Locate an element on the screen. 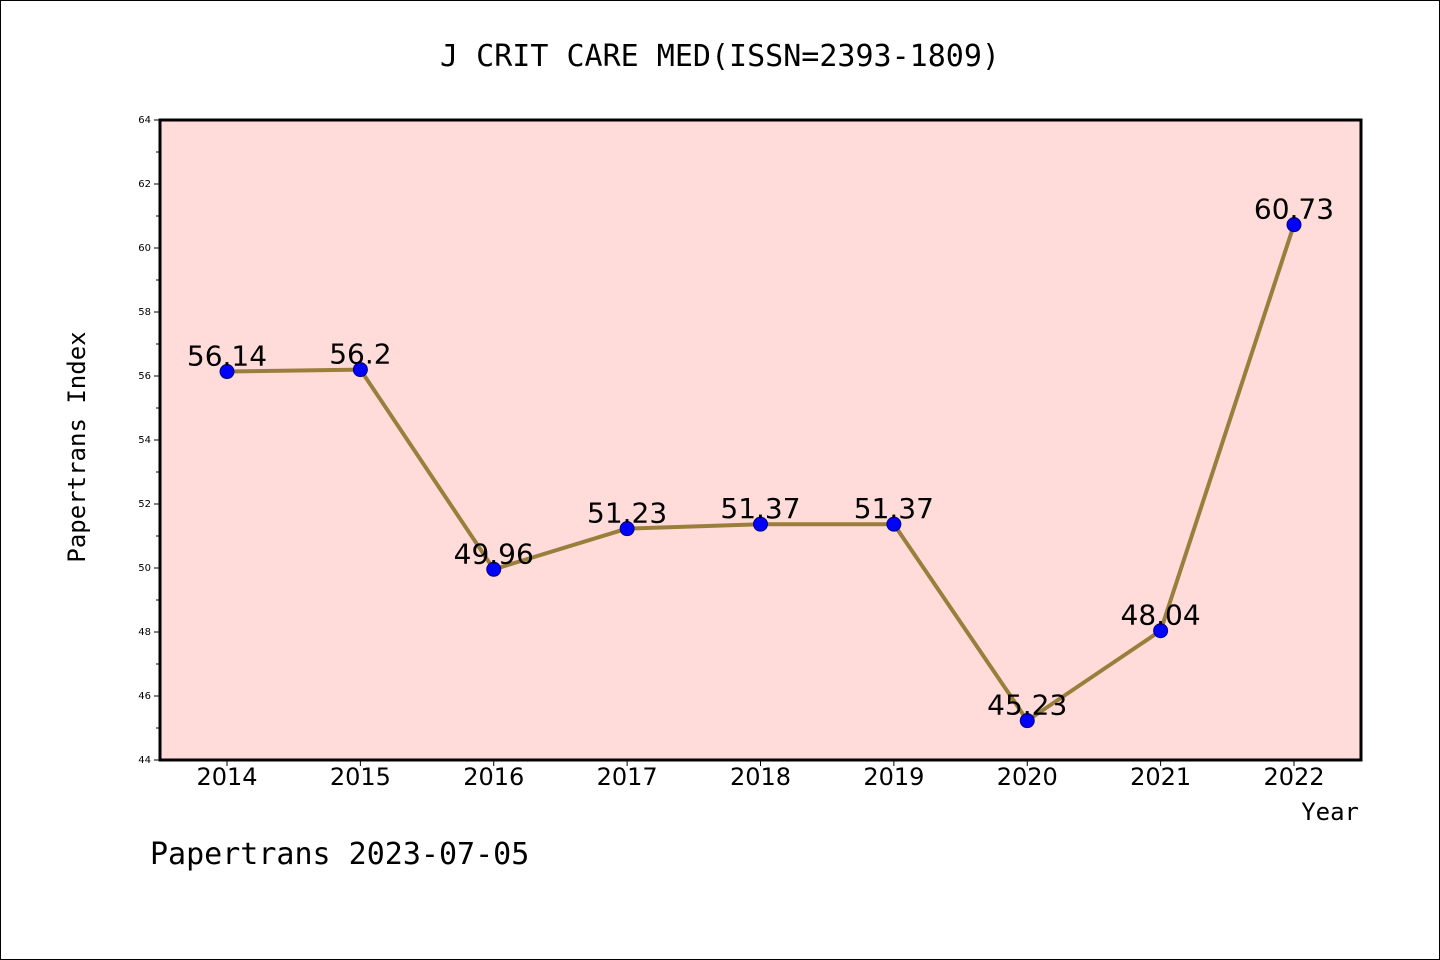 This screenshot has height=960, width=1440. y-tick-label: 58 is located at coordinates (144, 312).